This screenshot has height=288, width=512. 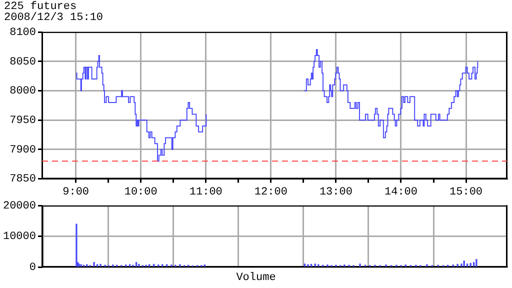 What do you see at coordinates (466, 192) in the screenshot?
I see `x-tick-label: 15:00` at bounding box center [466, 192].